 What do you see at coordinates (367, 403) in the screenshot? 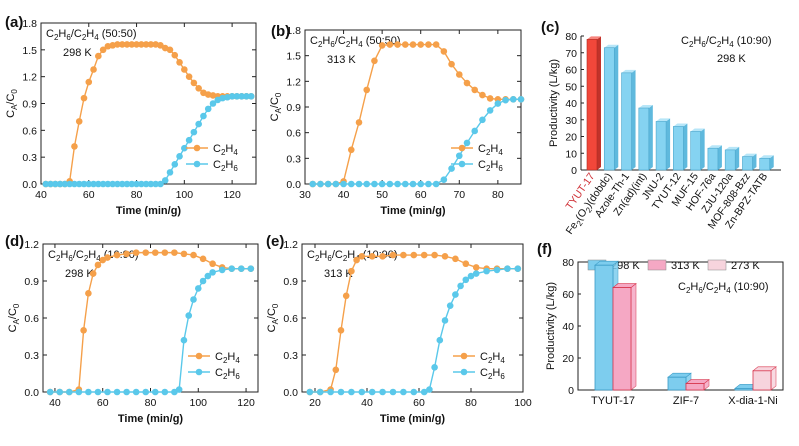
I see `x-tick-label: 40` at bounding box center [367, 403].